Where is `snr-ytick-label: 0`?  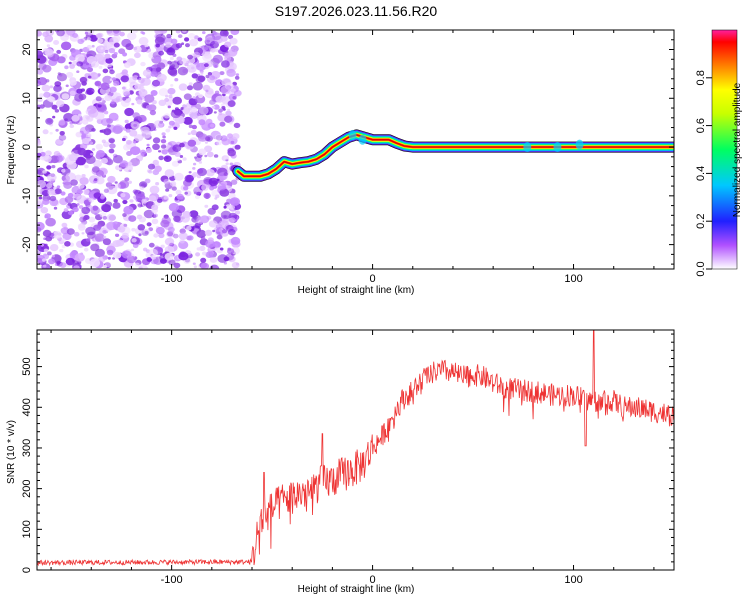
snr-ytick-label: 0 is located at coordinates (27, 570).